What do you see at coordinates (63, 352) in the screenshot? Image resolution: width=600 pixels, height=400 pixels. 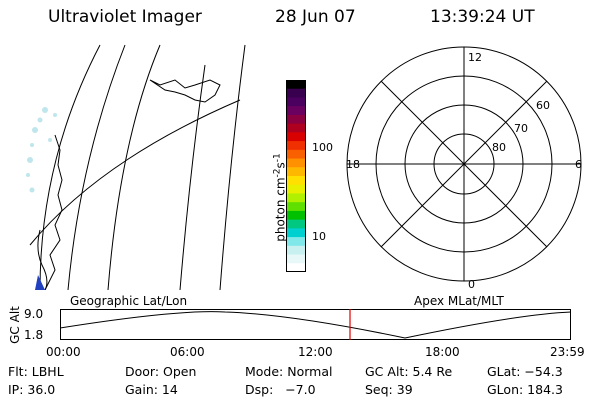 I see `xtick-0000: 00:00` at bounding box center [63, 352].